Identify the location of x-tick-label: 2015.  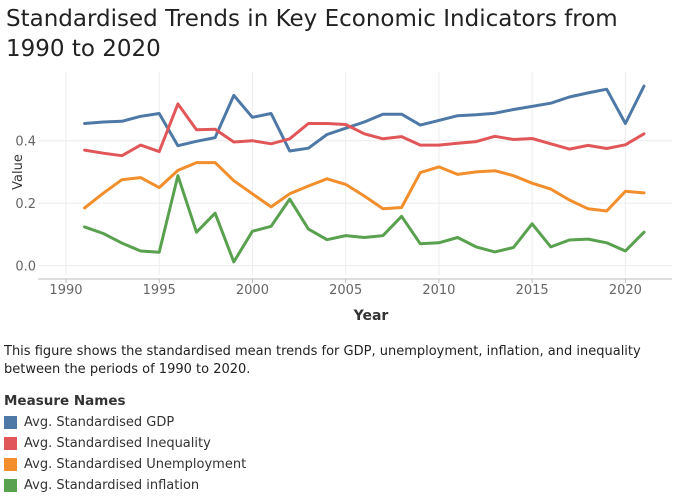
(532, 290).